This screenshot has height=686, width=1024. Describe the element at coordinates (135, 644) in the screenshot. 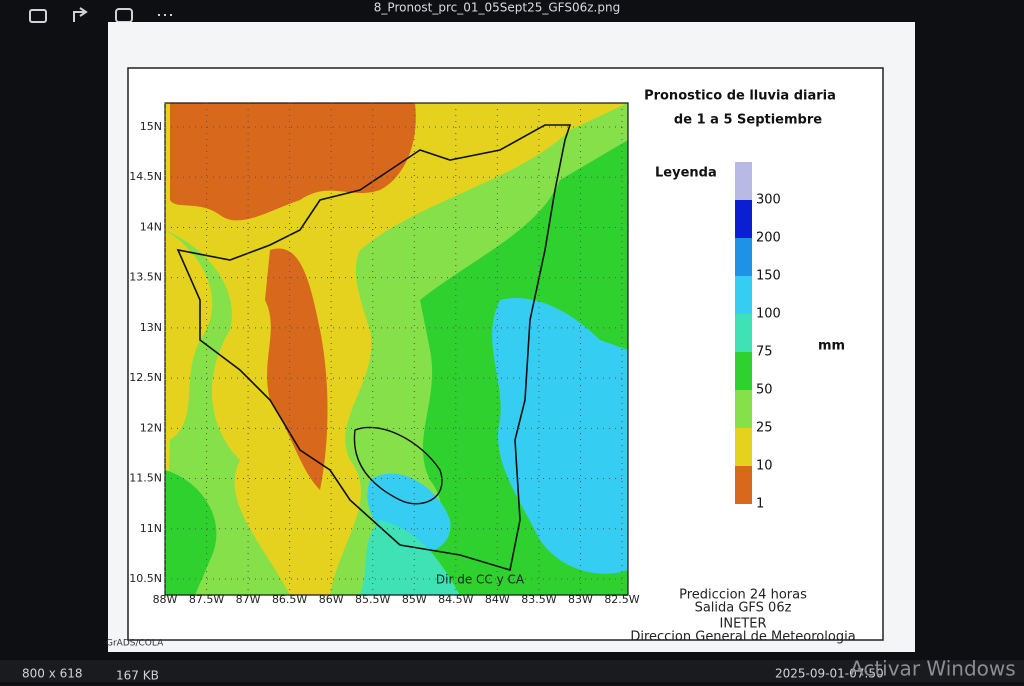

I see `software: GrADS/COLA` at that location.